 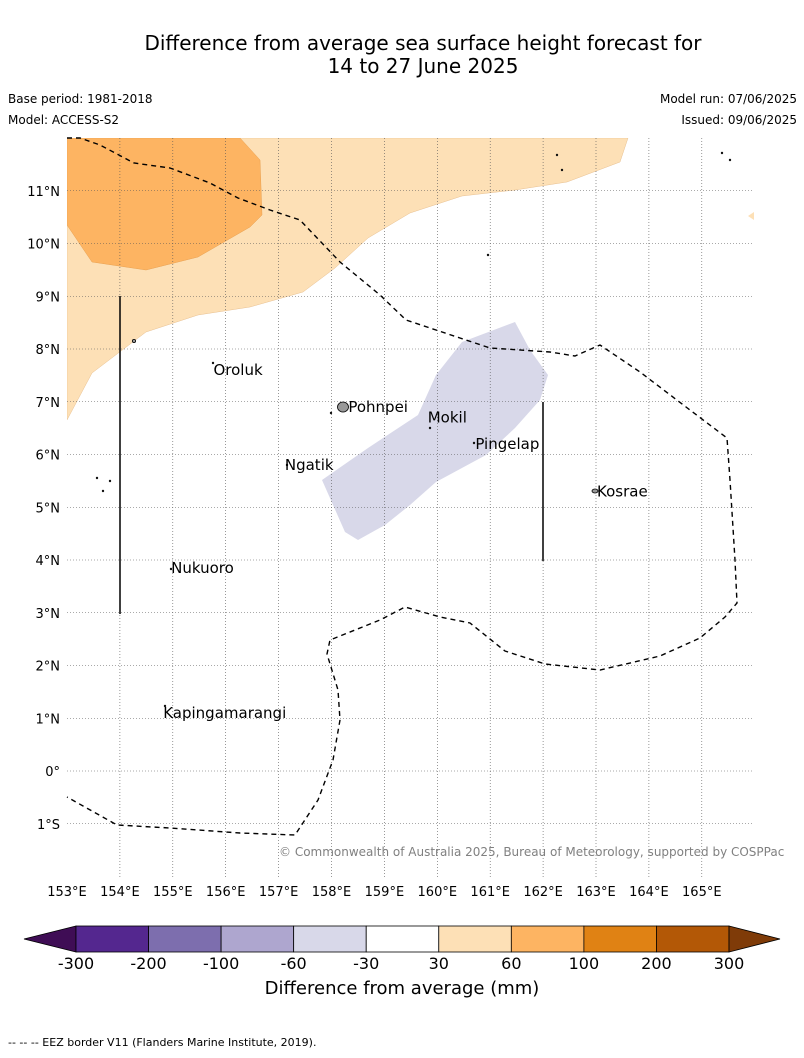 I want to click on base-period: Base period: 1981-2018, so click(x=80, y=99).